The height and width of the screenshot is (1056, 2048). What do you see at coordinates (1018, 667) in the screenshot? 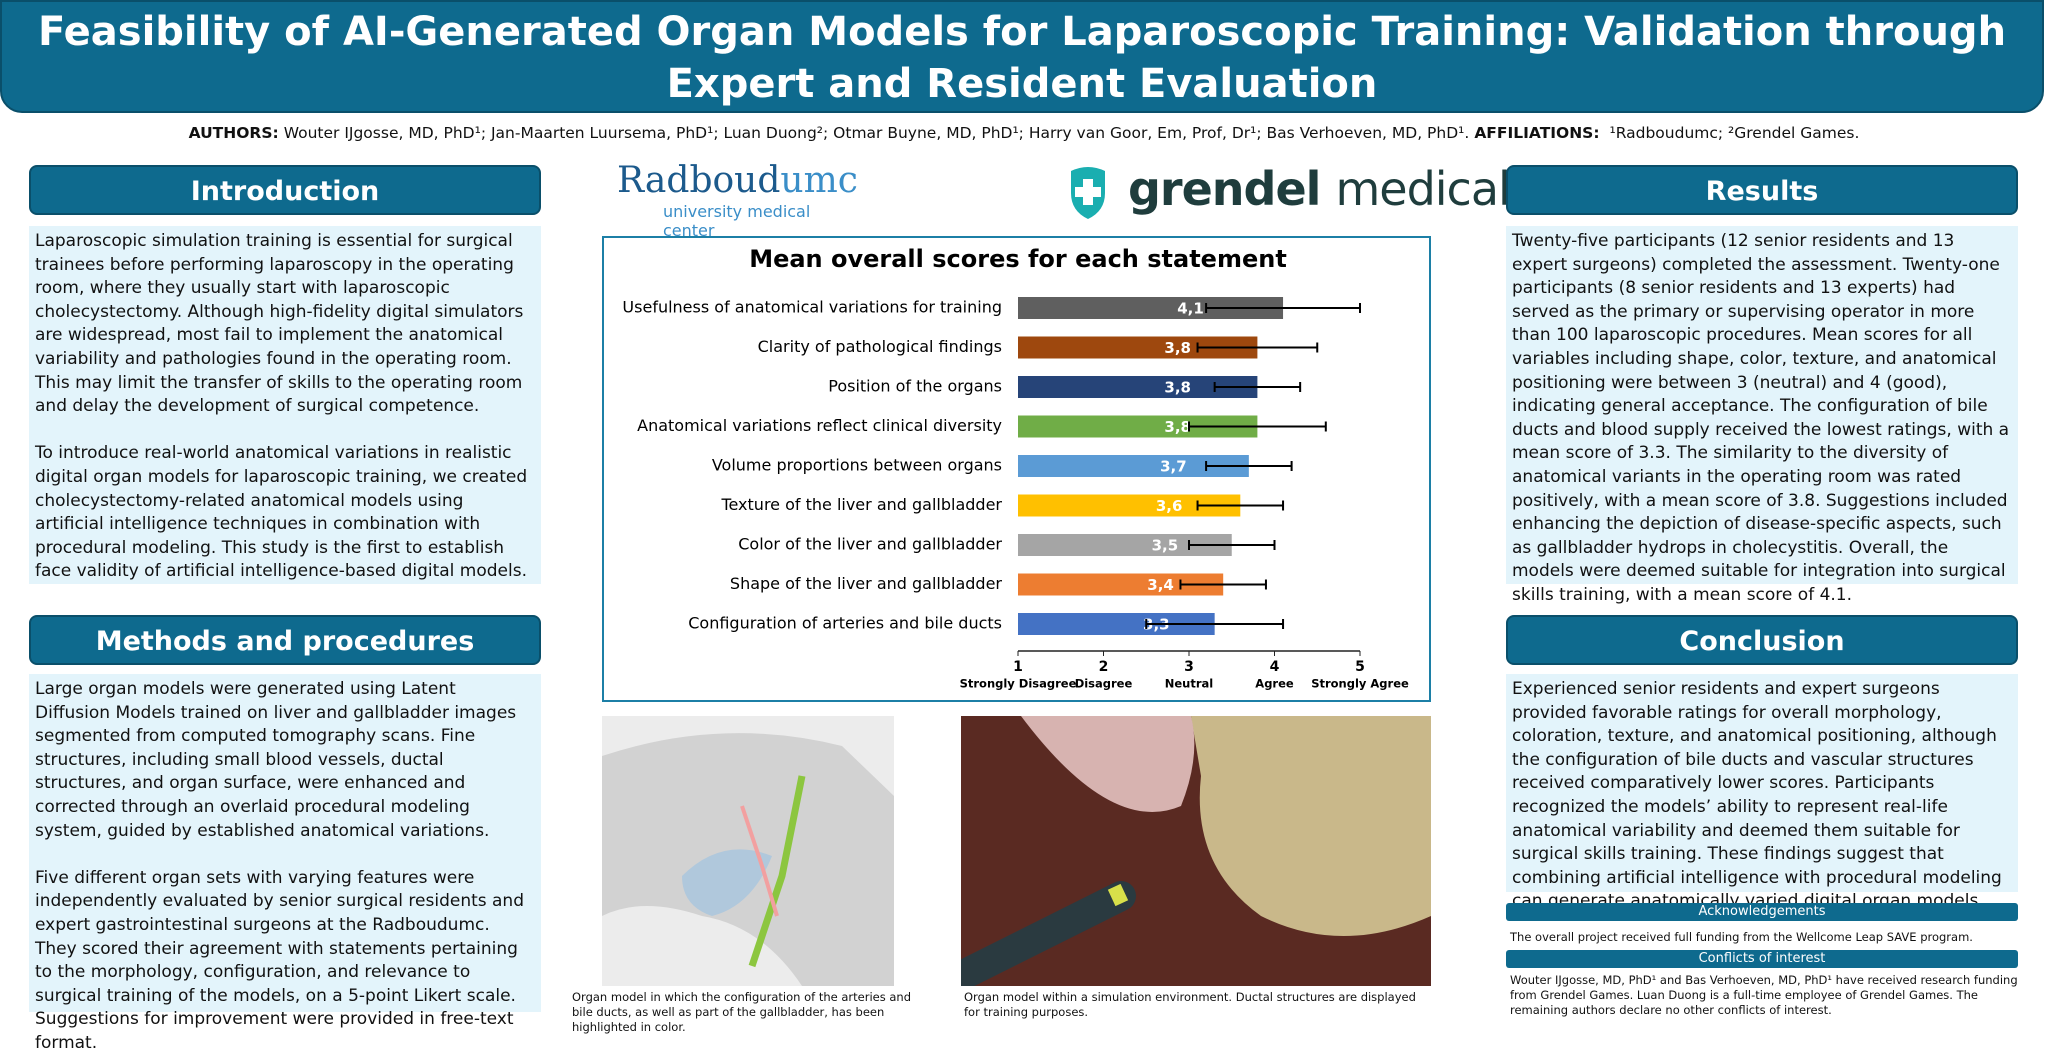
I see `x-tick-label: 1` at bounding box center [1018, 667].